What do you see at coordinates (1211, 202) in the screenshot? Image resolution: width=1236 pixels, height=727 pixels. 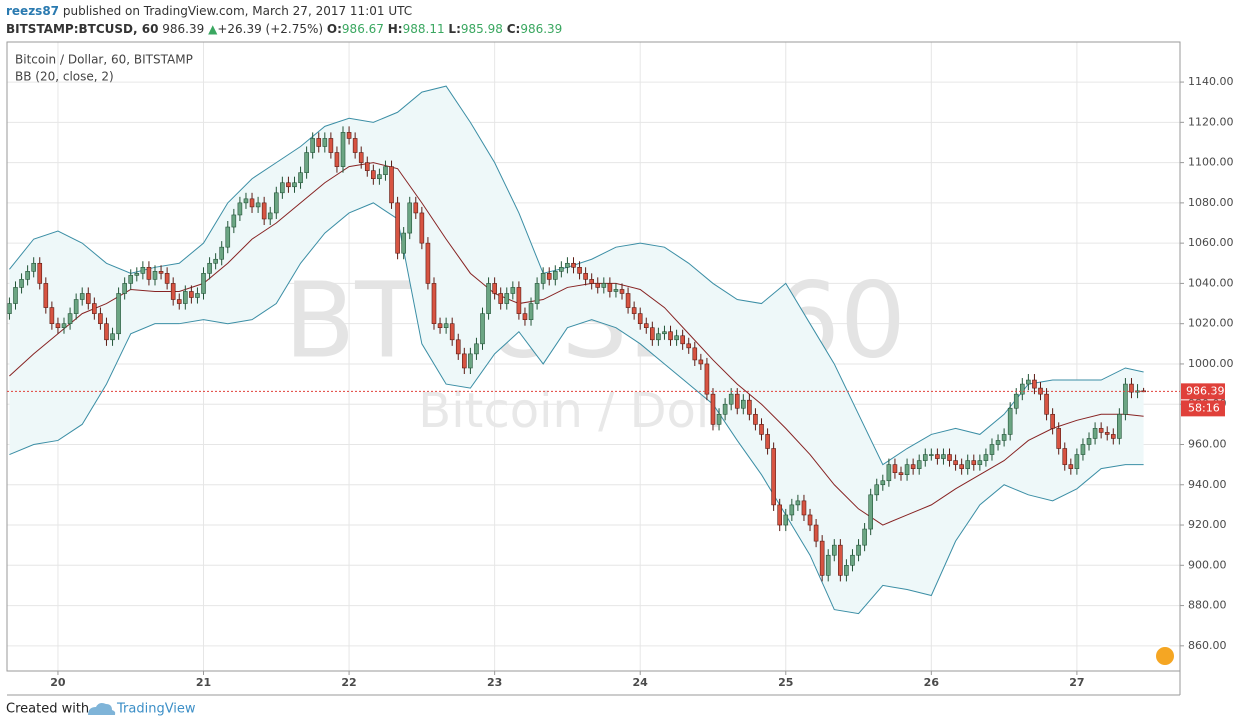 I see `y-tick-label: 1080.00` at bounding box center [1211, 202].